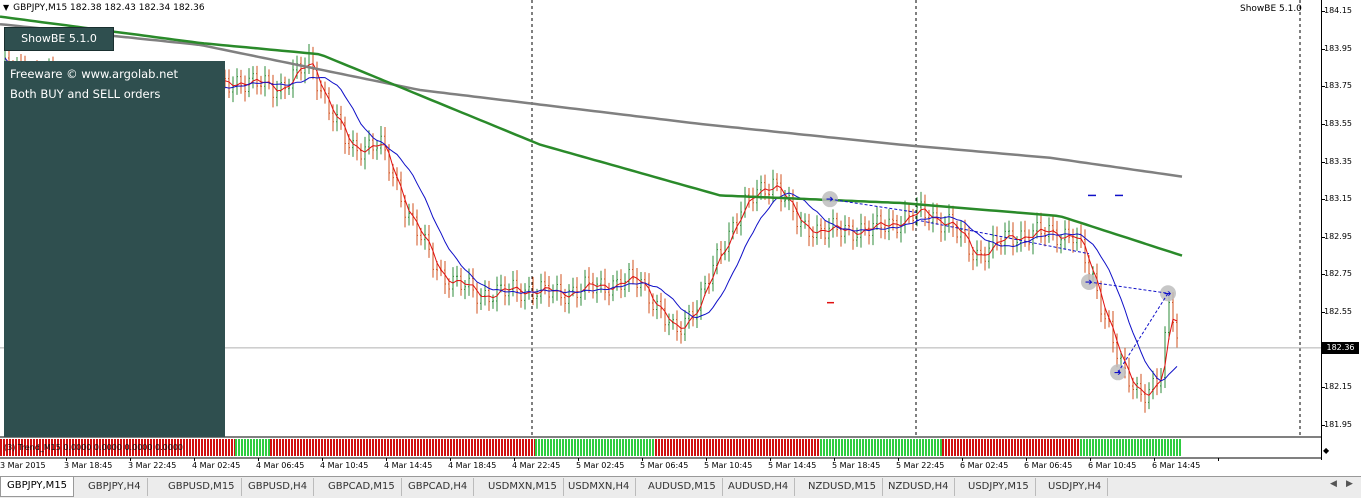 The width and height of the screenshot is (1361, 498). What do you see at coordinates (1333, 484) in the screenshot?
I see `arrow-left-icon: ◀` at bounding box center [1333, 484].